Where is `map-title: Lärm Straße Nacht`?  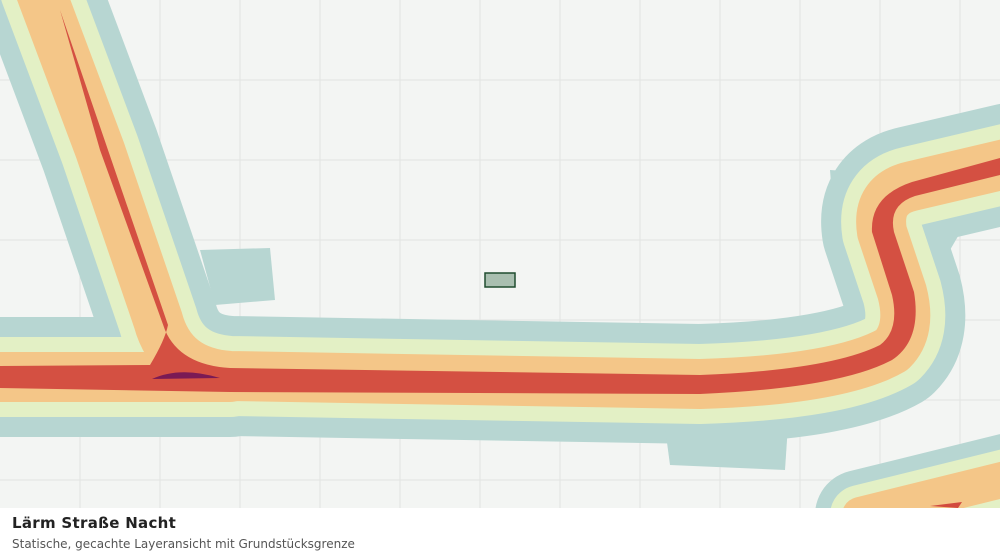 map-title: Lärm Straße Nacht is located at coordinates (94, 523).